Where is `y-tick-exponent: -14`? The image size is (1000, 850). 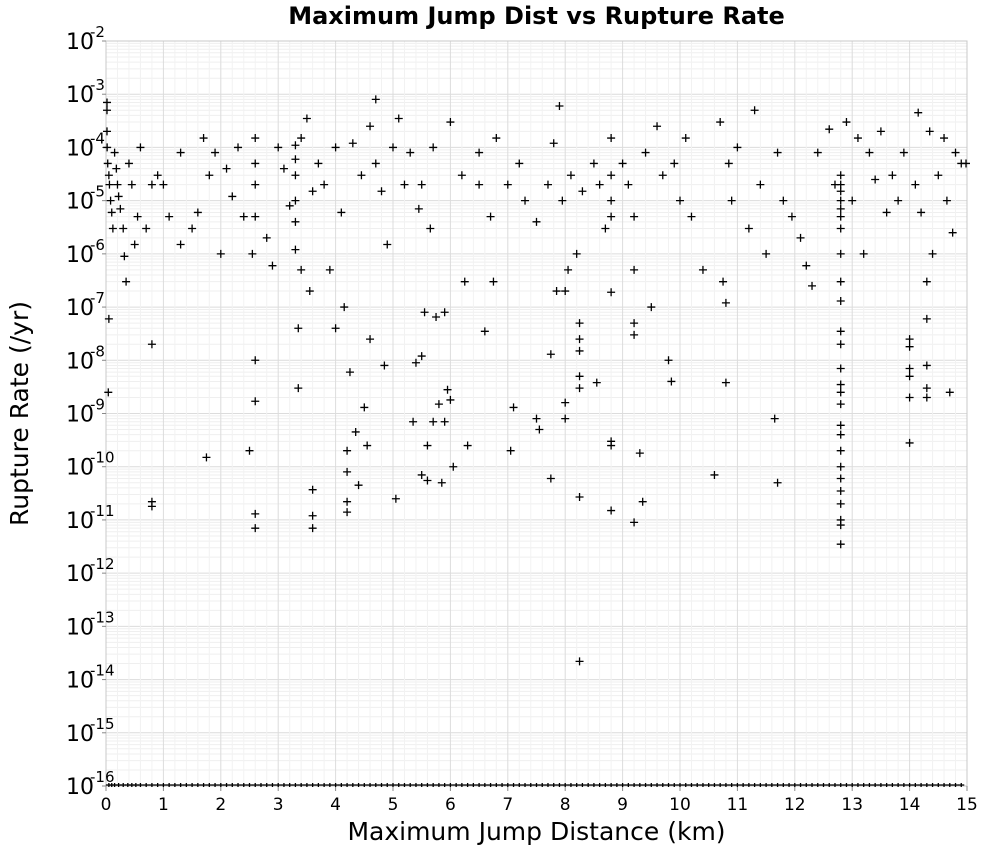
y-tick-exponent: -14 is located at coordinates (102, 671).